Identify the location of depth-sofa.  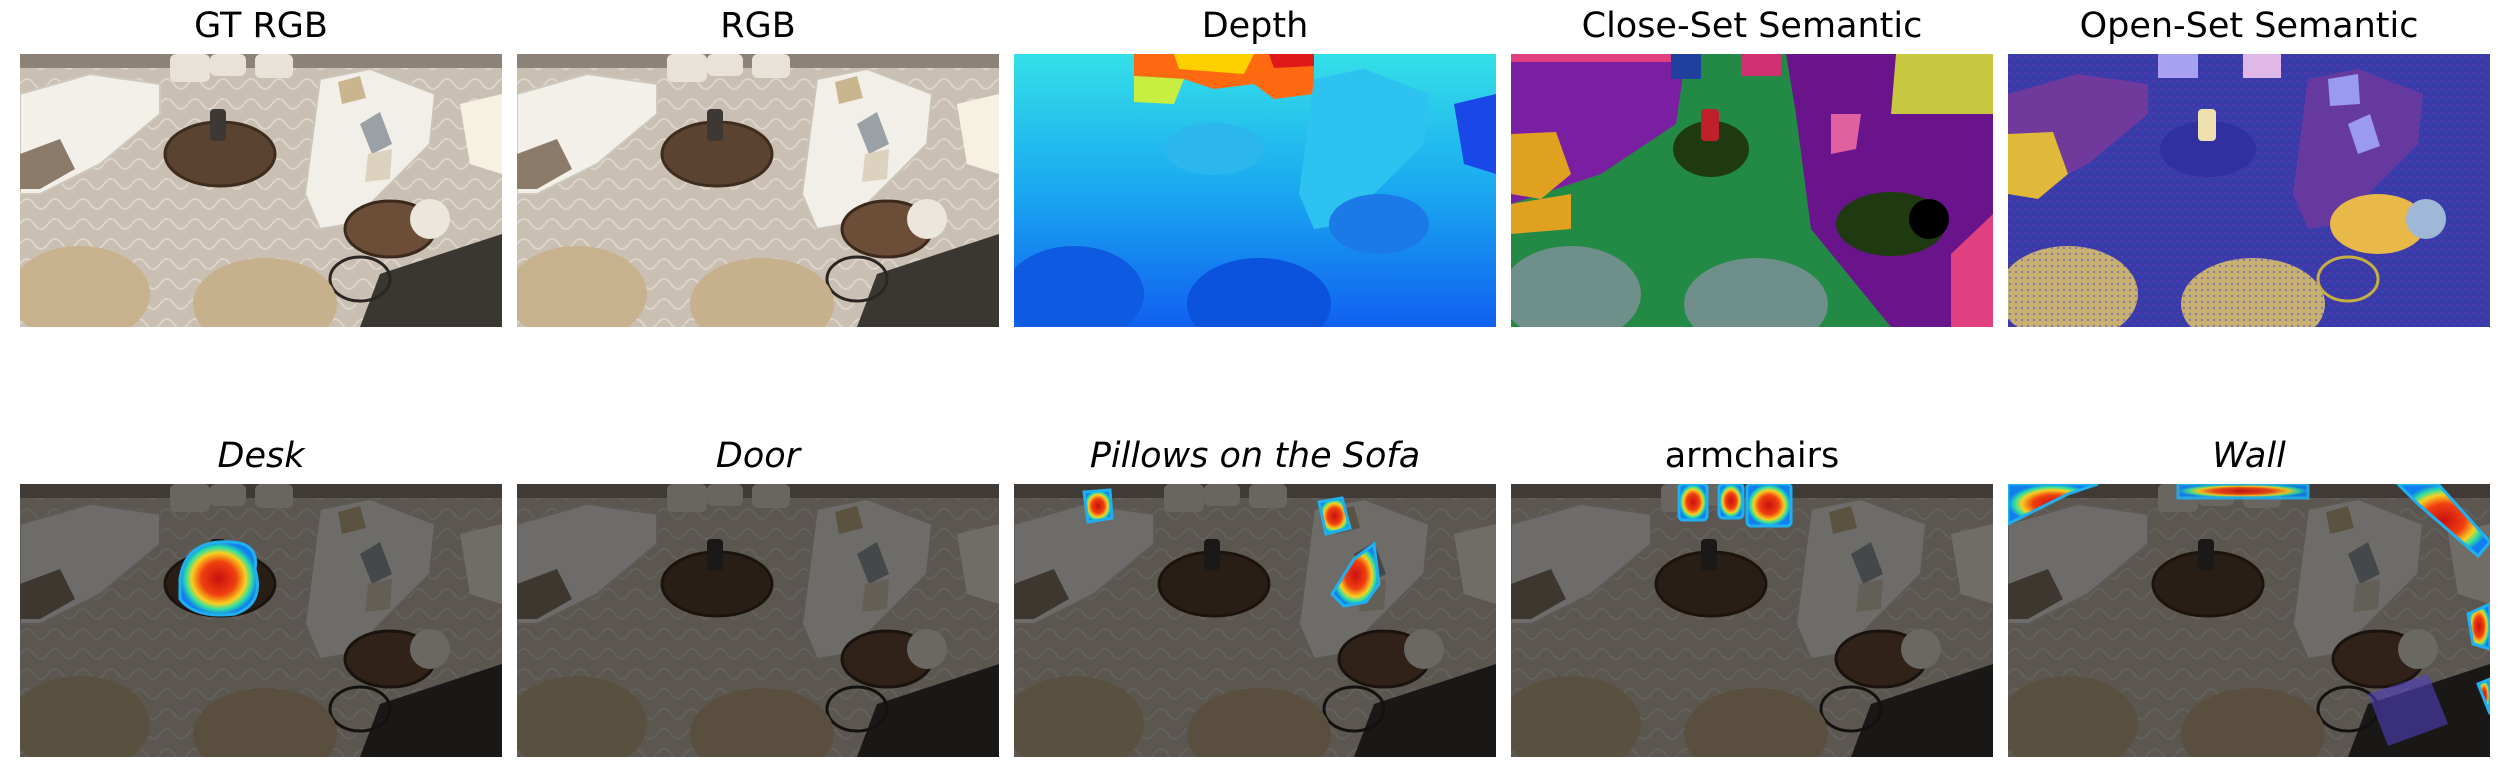
(1364, 149).